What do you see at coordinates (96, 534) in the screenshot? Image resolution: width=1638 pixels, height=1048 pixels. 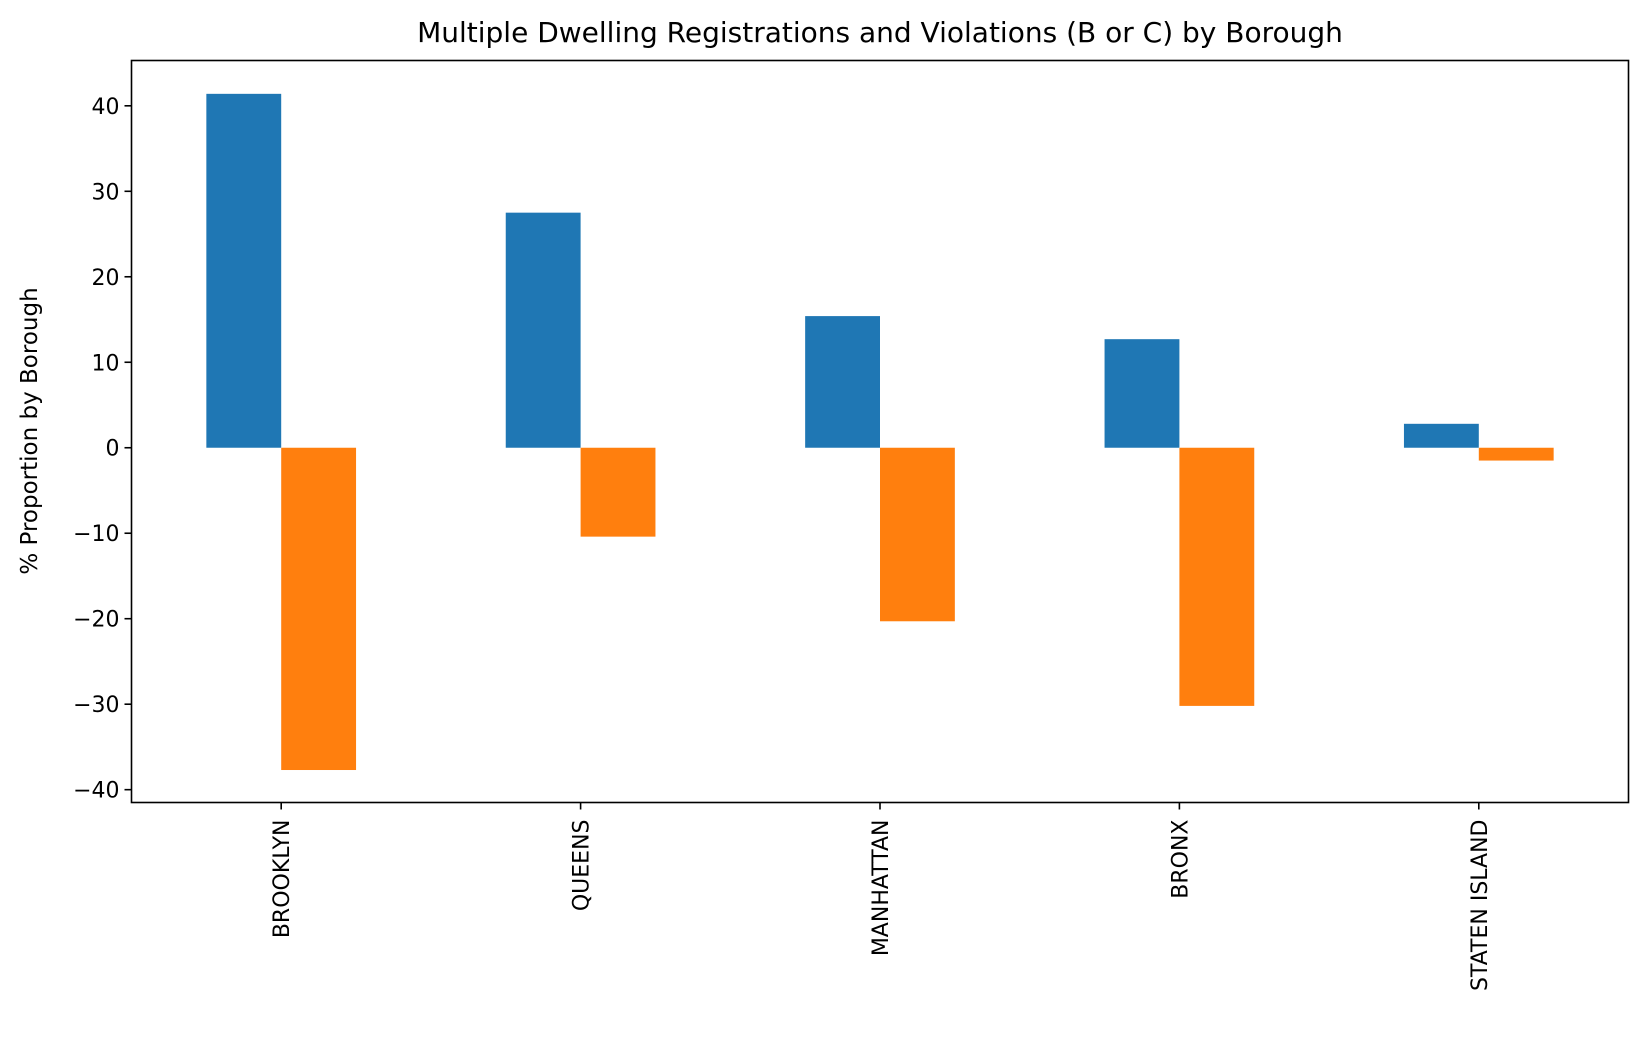 I see `y-tick-label: −10` at bounding box center [96, 534].